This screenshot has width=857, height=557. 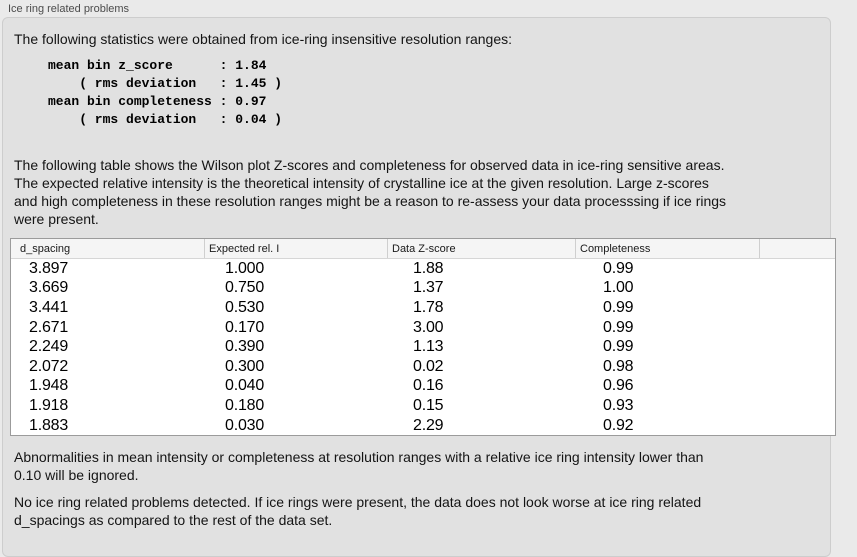 I want to click on panel-title: Ice ring related problems, so click(x=69, y=9).